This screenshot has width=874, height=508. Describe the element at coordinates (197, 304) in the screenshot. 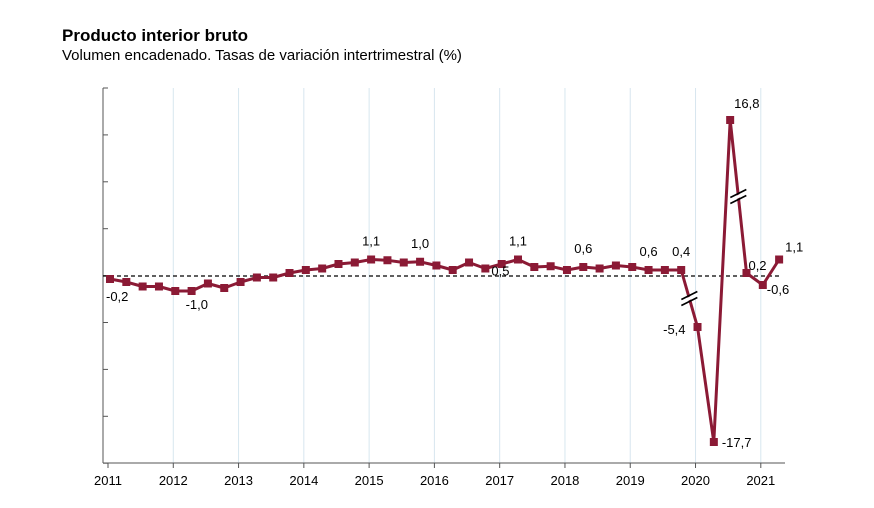

I see `data-label: -1,0` at that location.